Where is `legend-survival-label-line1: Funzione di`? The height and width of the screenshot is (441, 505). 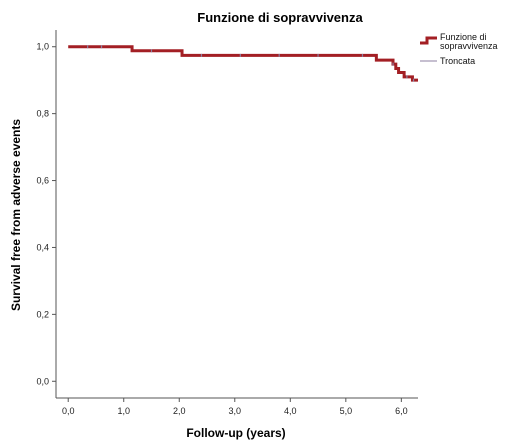 legend-survival-label-line1: Funzione di is located at coordinates (463, 37).